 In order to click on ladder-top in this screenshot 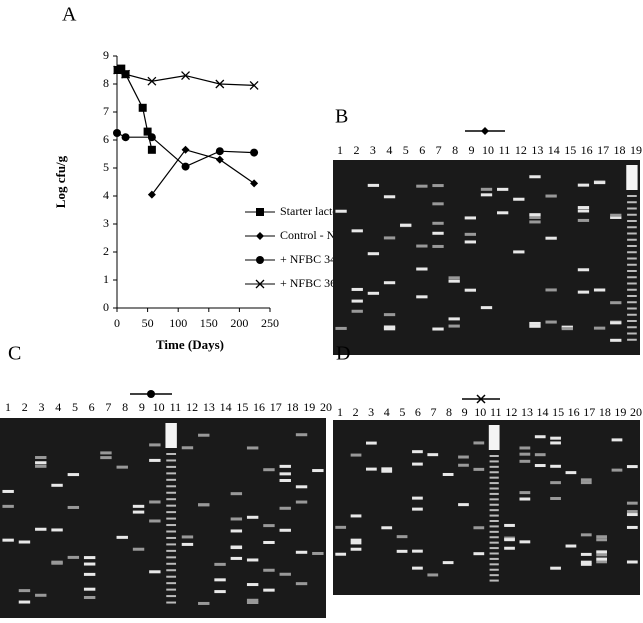, I will do `click(632, 177)`.